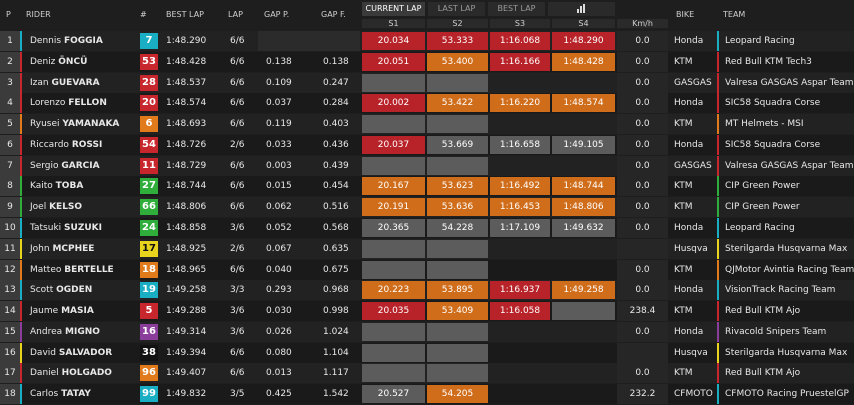 The image size is (854, 405). Describe the element at coordinates (8, 14) in the screenshot. I see `column-header: P` at that location.